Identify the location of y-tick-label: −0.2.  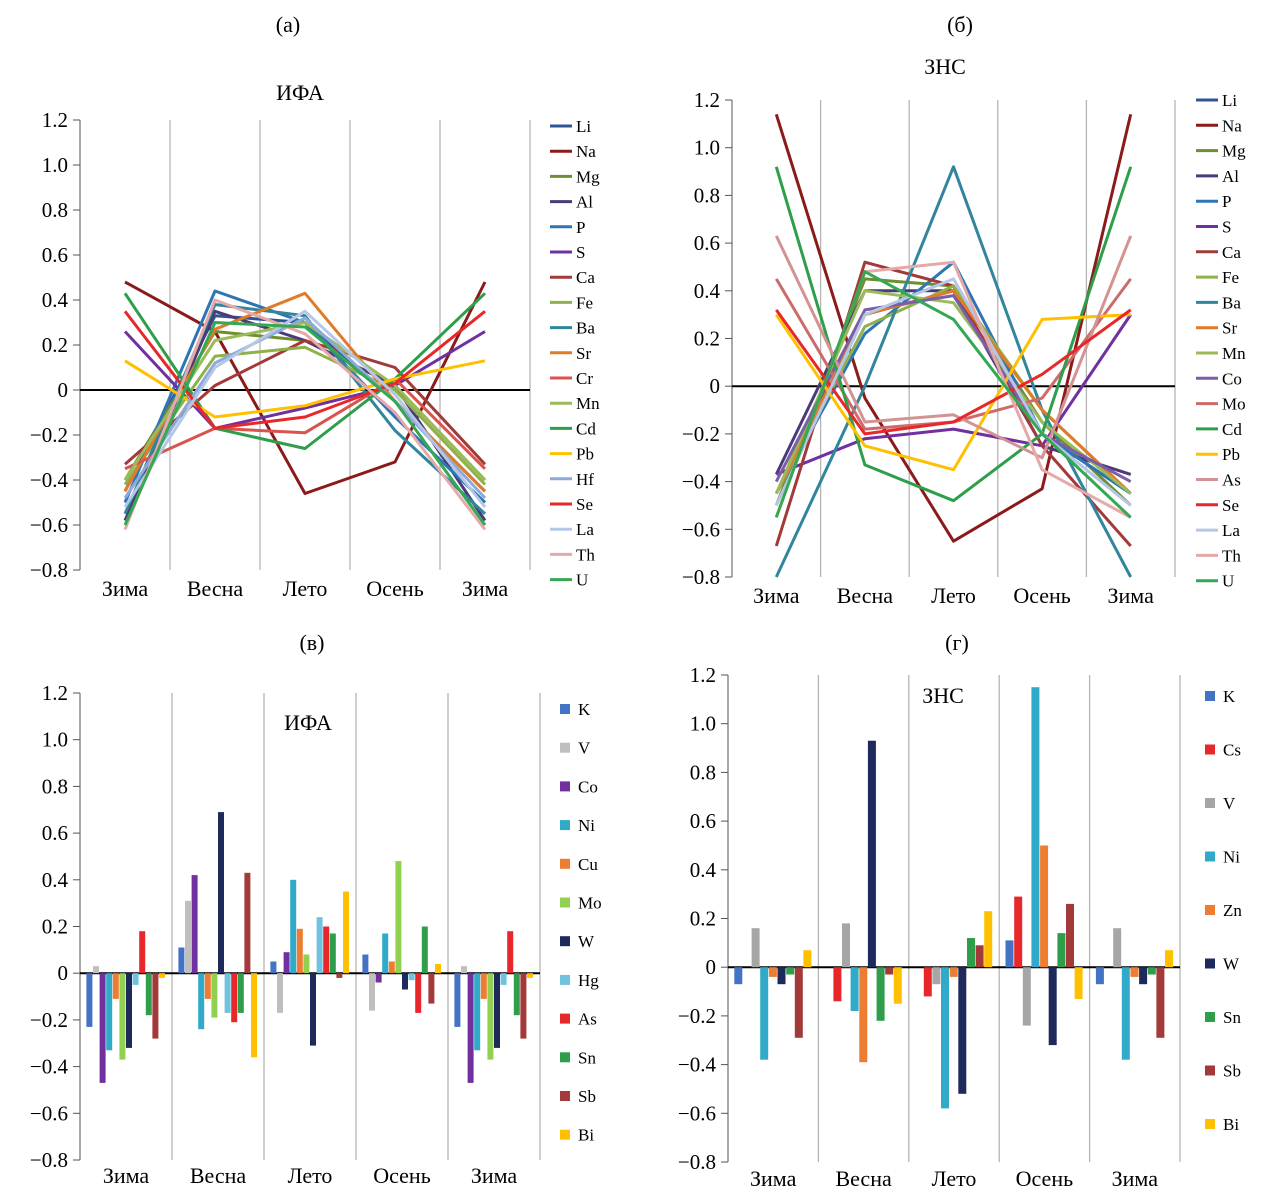
(697, 1016).